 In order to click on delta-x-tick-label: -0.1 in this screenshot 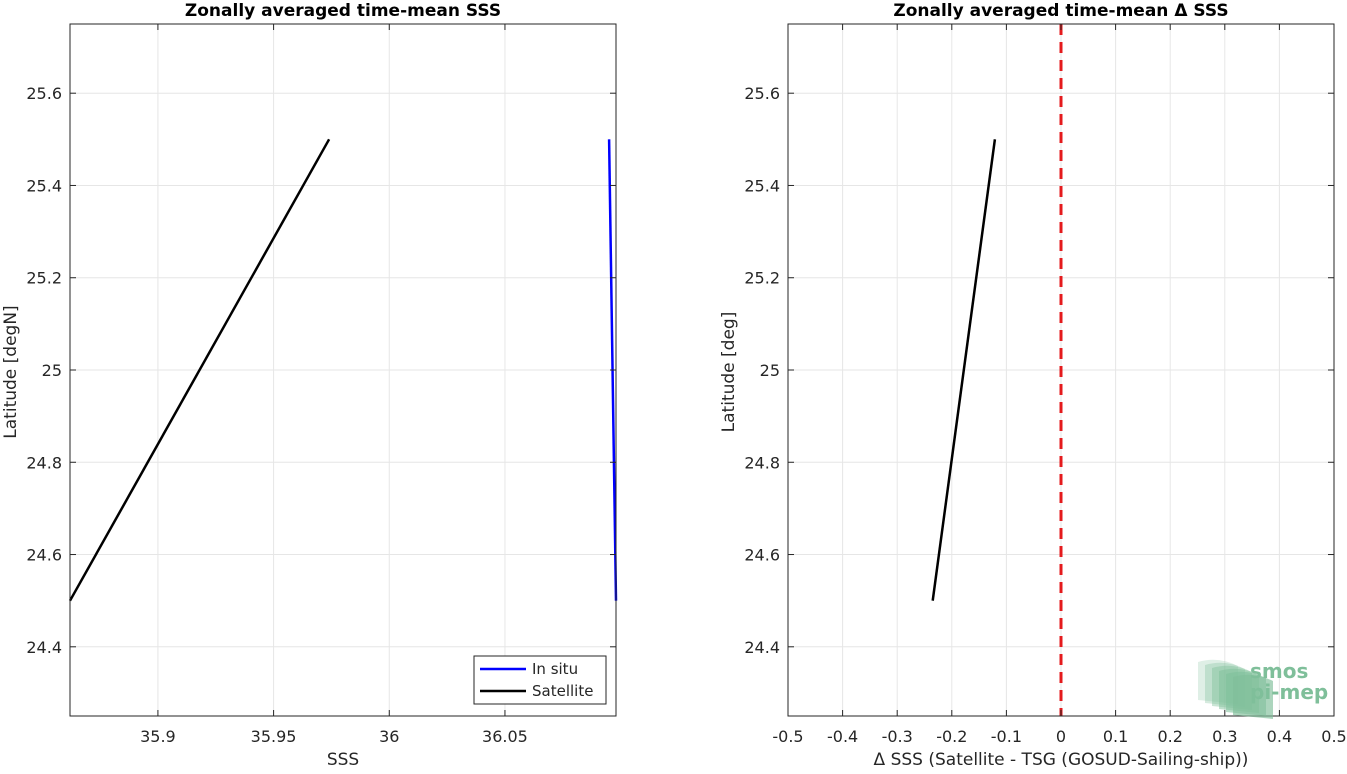, I will do `click(1006, 736)`.